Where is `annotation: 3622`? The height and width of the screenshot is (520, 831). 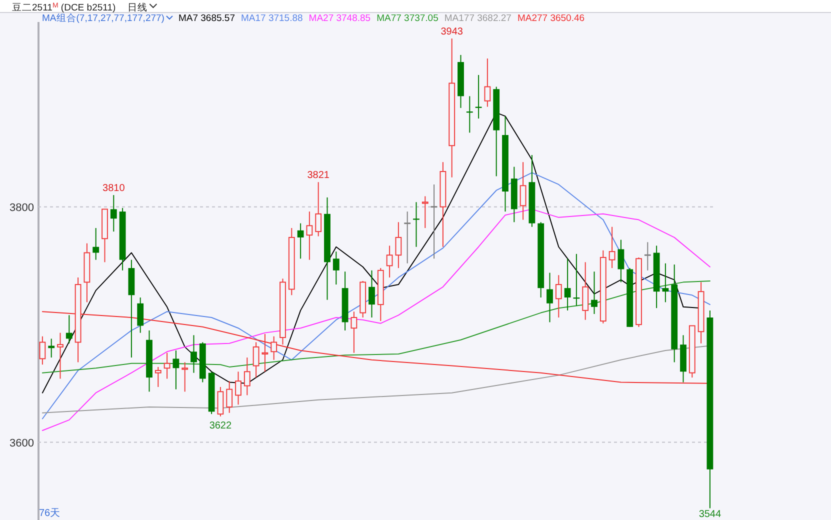 annotation: 3622 is located at coordinates (220, 426).